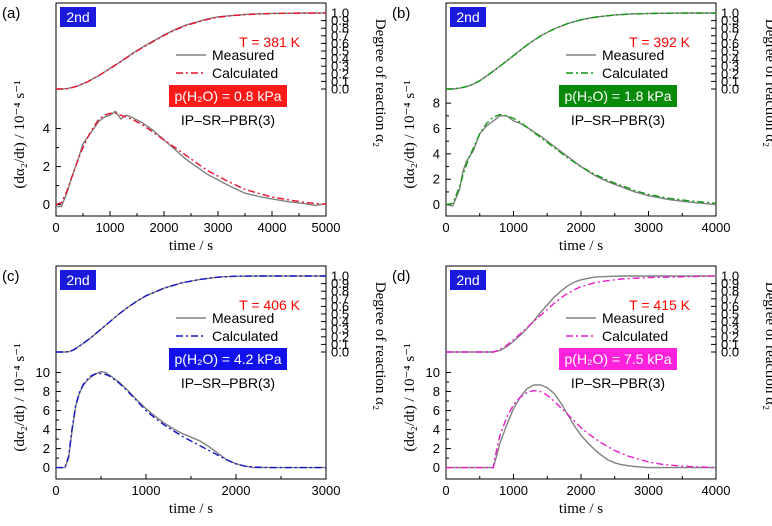 The image size is (772, 526). I want to click on temperature-label: T = 381 K, so click(270, 42).